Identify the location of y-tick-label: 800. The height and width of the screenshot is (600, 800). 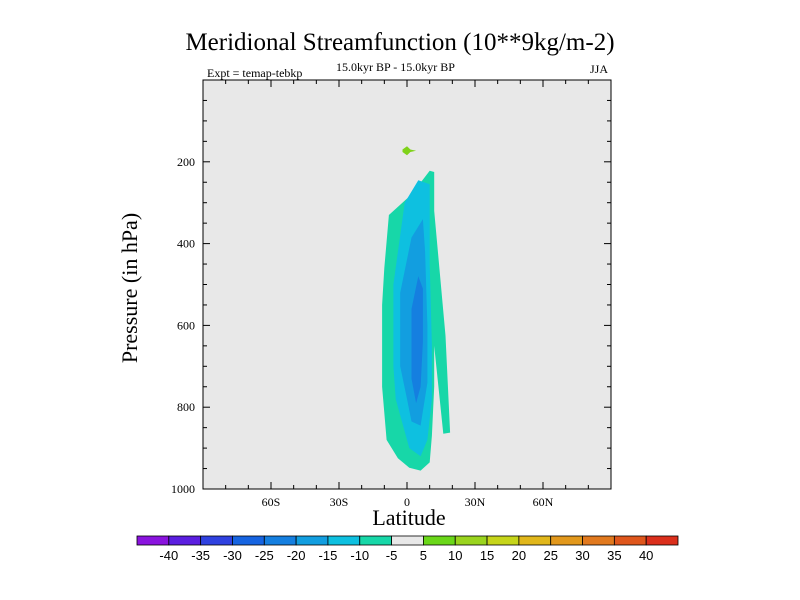
(186, 407).